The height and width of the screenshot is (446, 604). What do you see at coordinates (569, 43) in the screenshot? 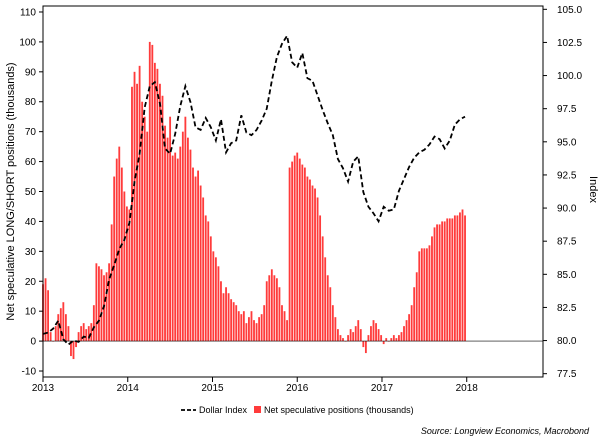
I see `right-tick-label: 102.5` at bounding box center [569, 43].